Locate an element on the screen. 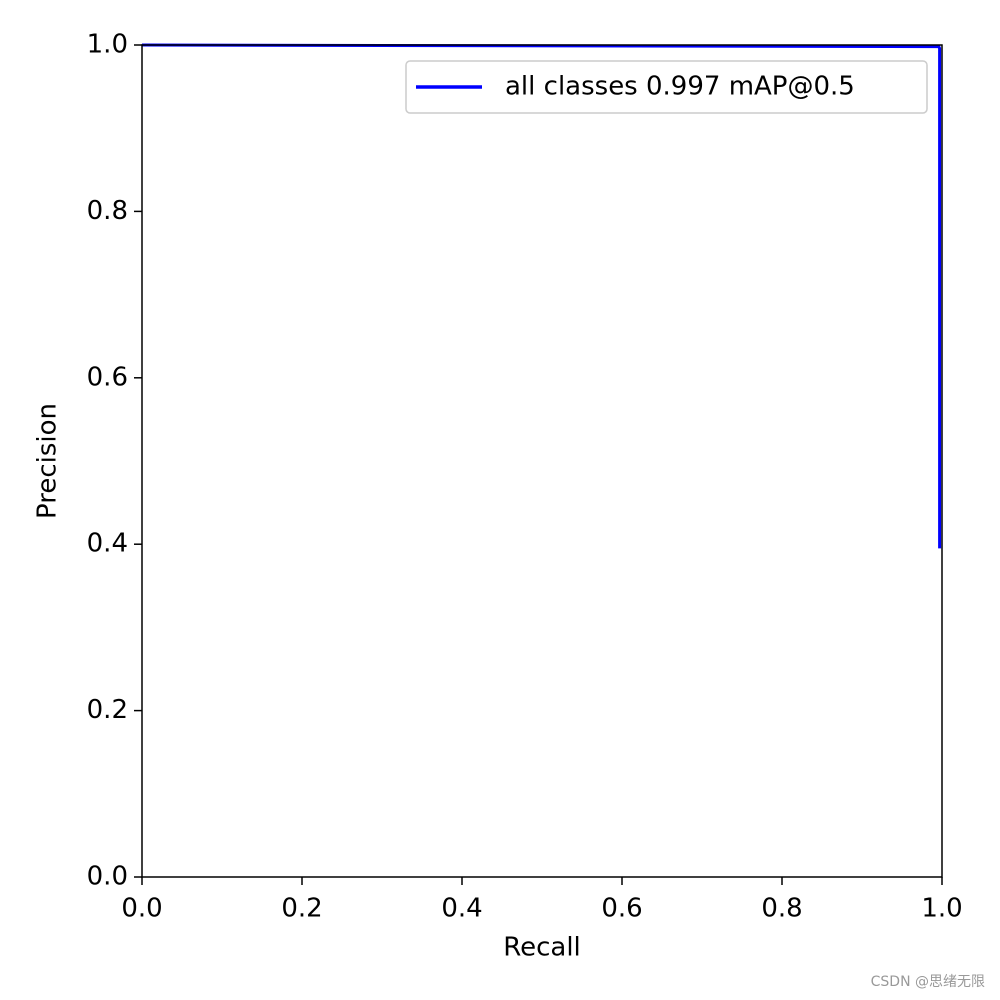  watermark: CSDN @思绪无限 is located at coordinates (928, 982).